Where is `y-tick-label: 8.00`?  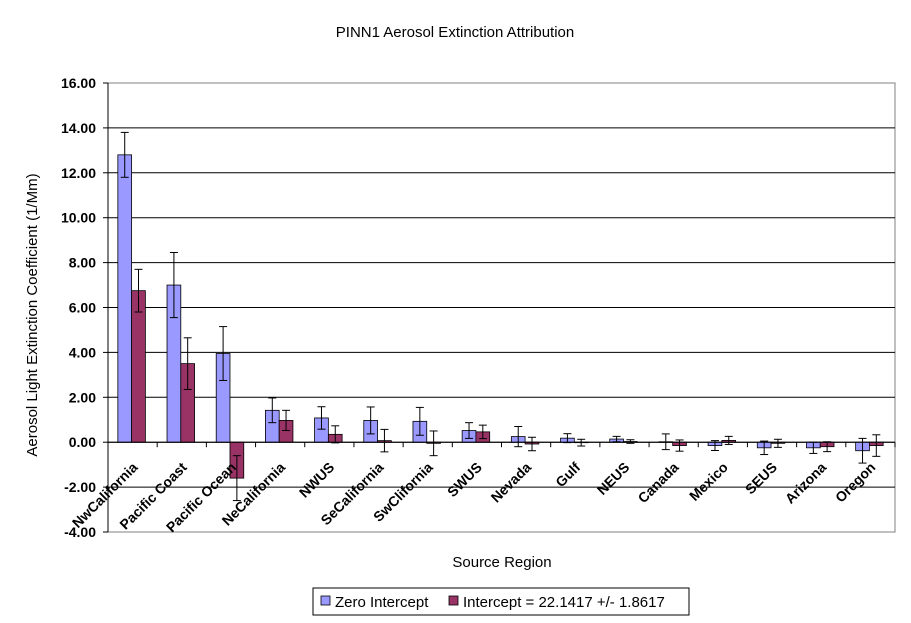
y-tick-label: 8.00 is located at coordinates (82, 263).